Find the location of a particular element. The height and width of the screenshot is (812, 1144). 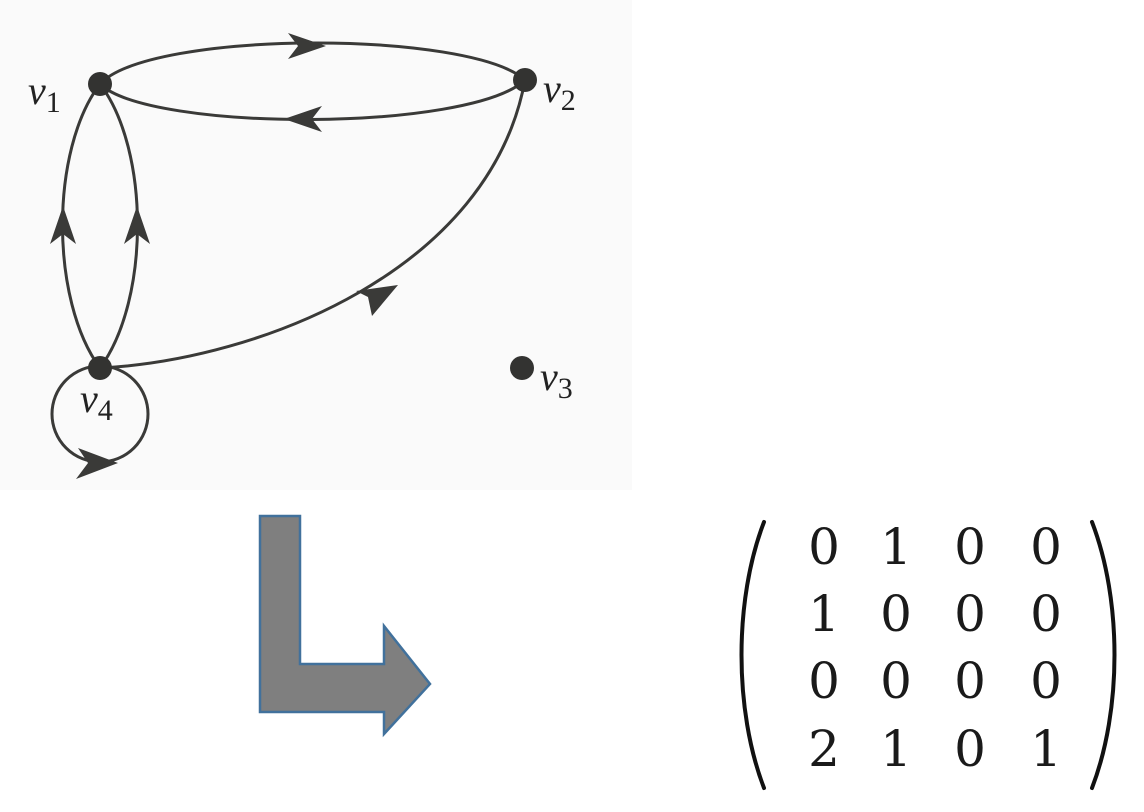

vertex-label-v1: v1 is located at coordinates (44, 93).